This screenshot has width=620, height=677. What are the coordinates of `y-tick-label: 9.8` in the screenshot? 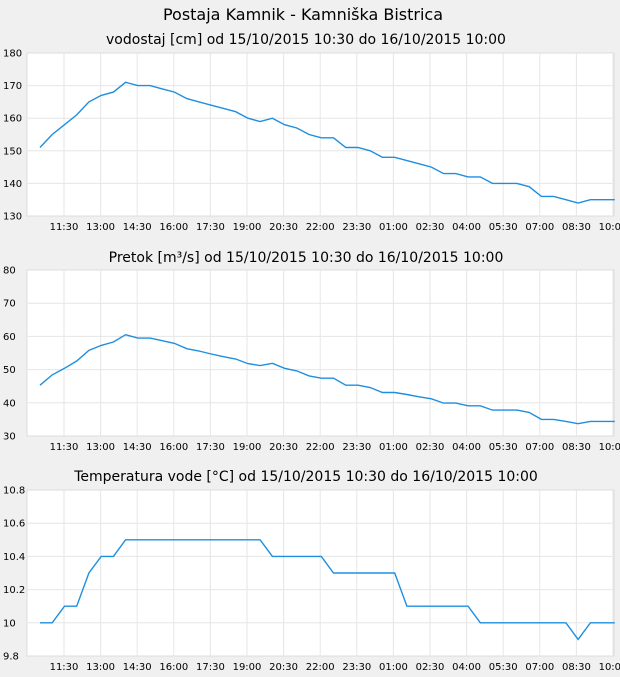 It's located at (11, 657).